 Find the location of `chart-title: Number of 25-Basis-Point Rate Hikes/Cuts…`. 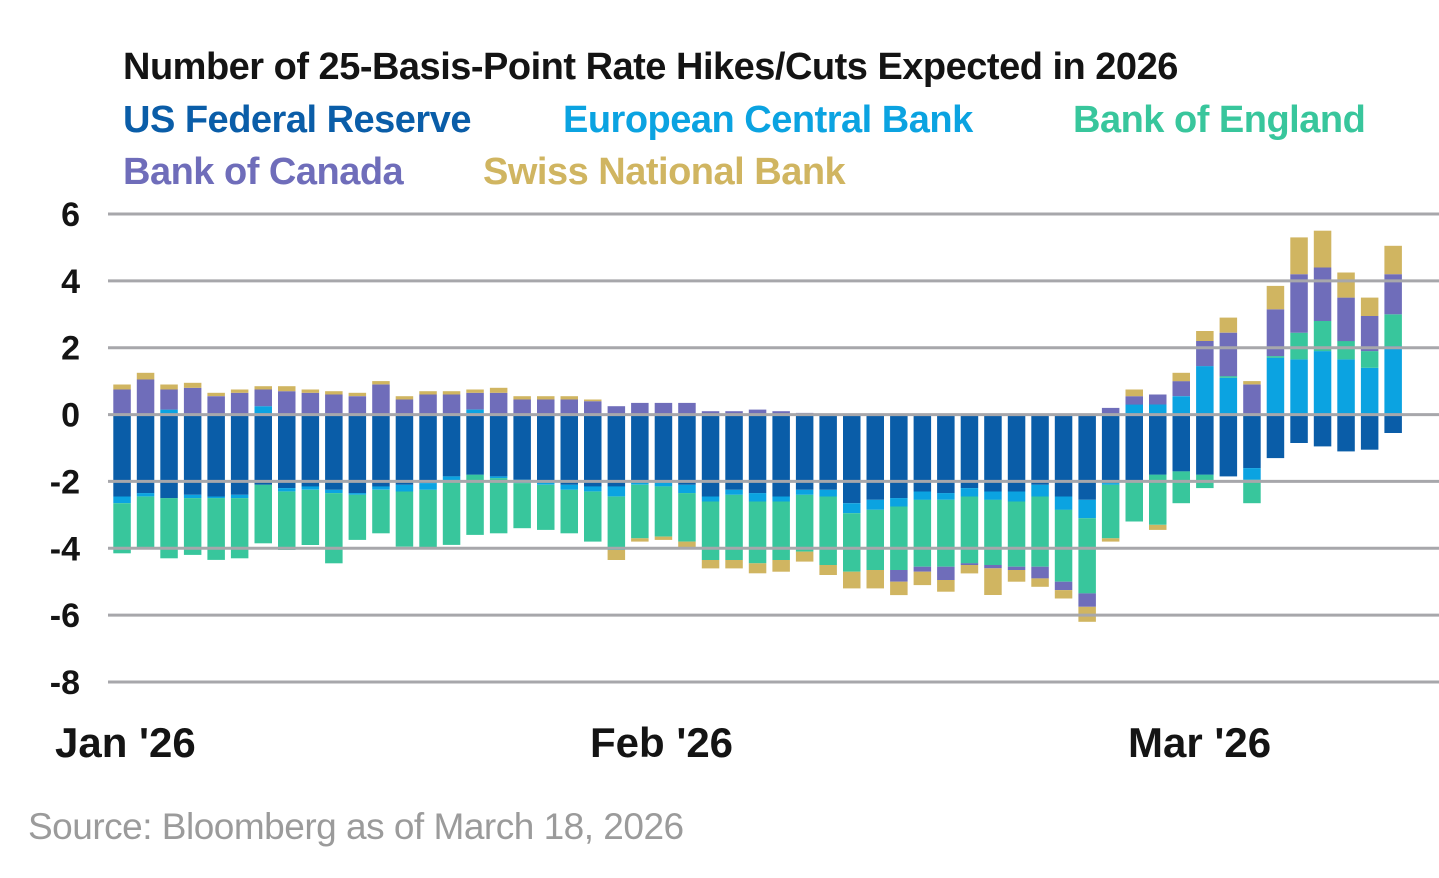

chart-title: Number of 25-Basis-Point Rate Hikes/Cuts… is located at coordinates (650, 67).